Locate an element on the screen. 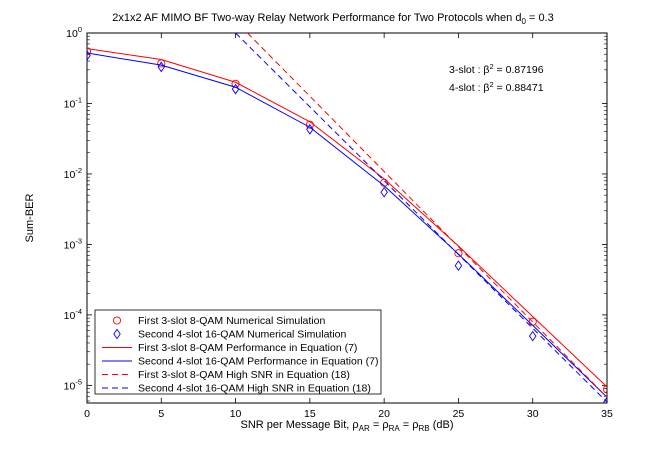  x-tick-label: 15 is located at coordinates (310, 414).